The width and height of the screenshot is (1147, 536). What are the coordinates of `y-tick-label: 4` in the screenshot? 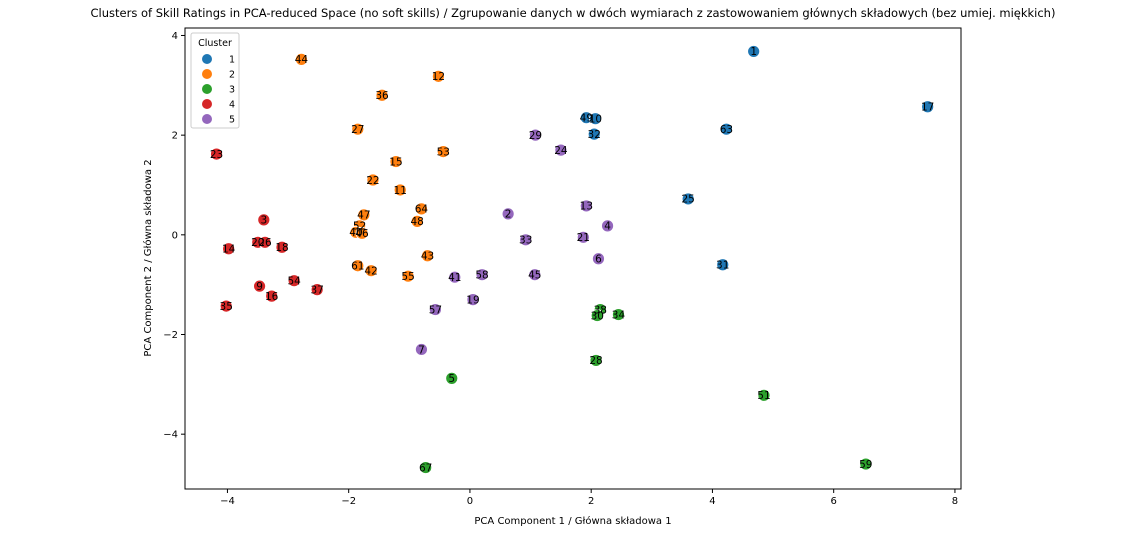 It's located at (175, 36).